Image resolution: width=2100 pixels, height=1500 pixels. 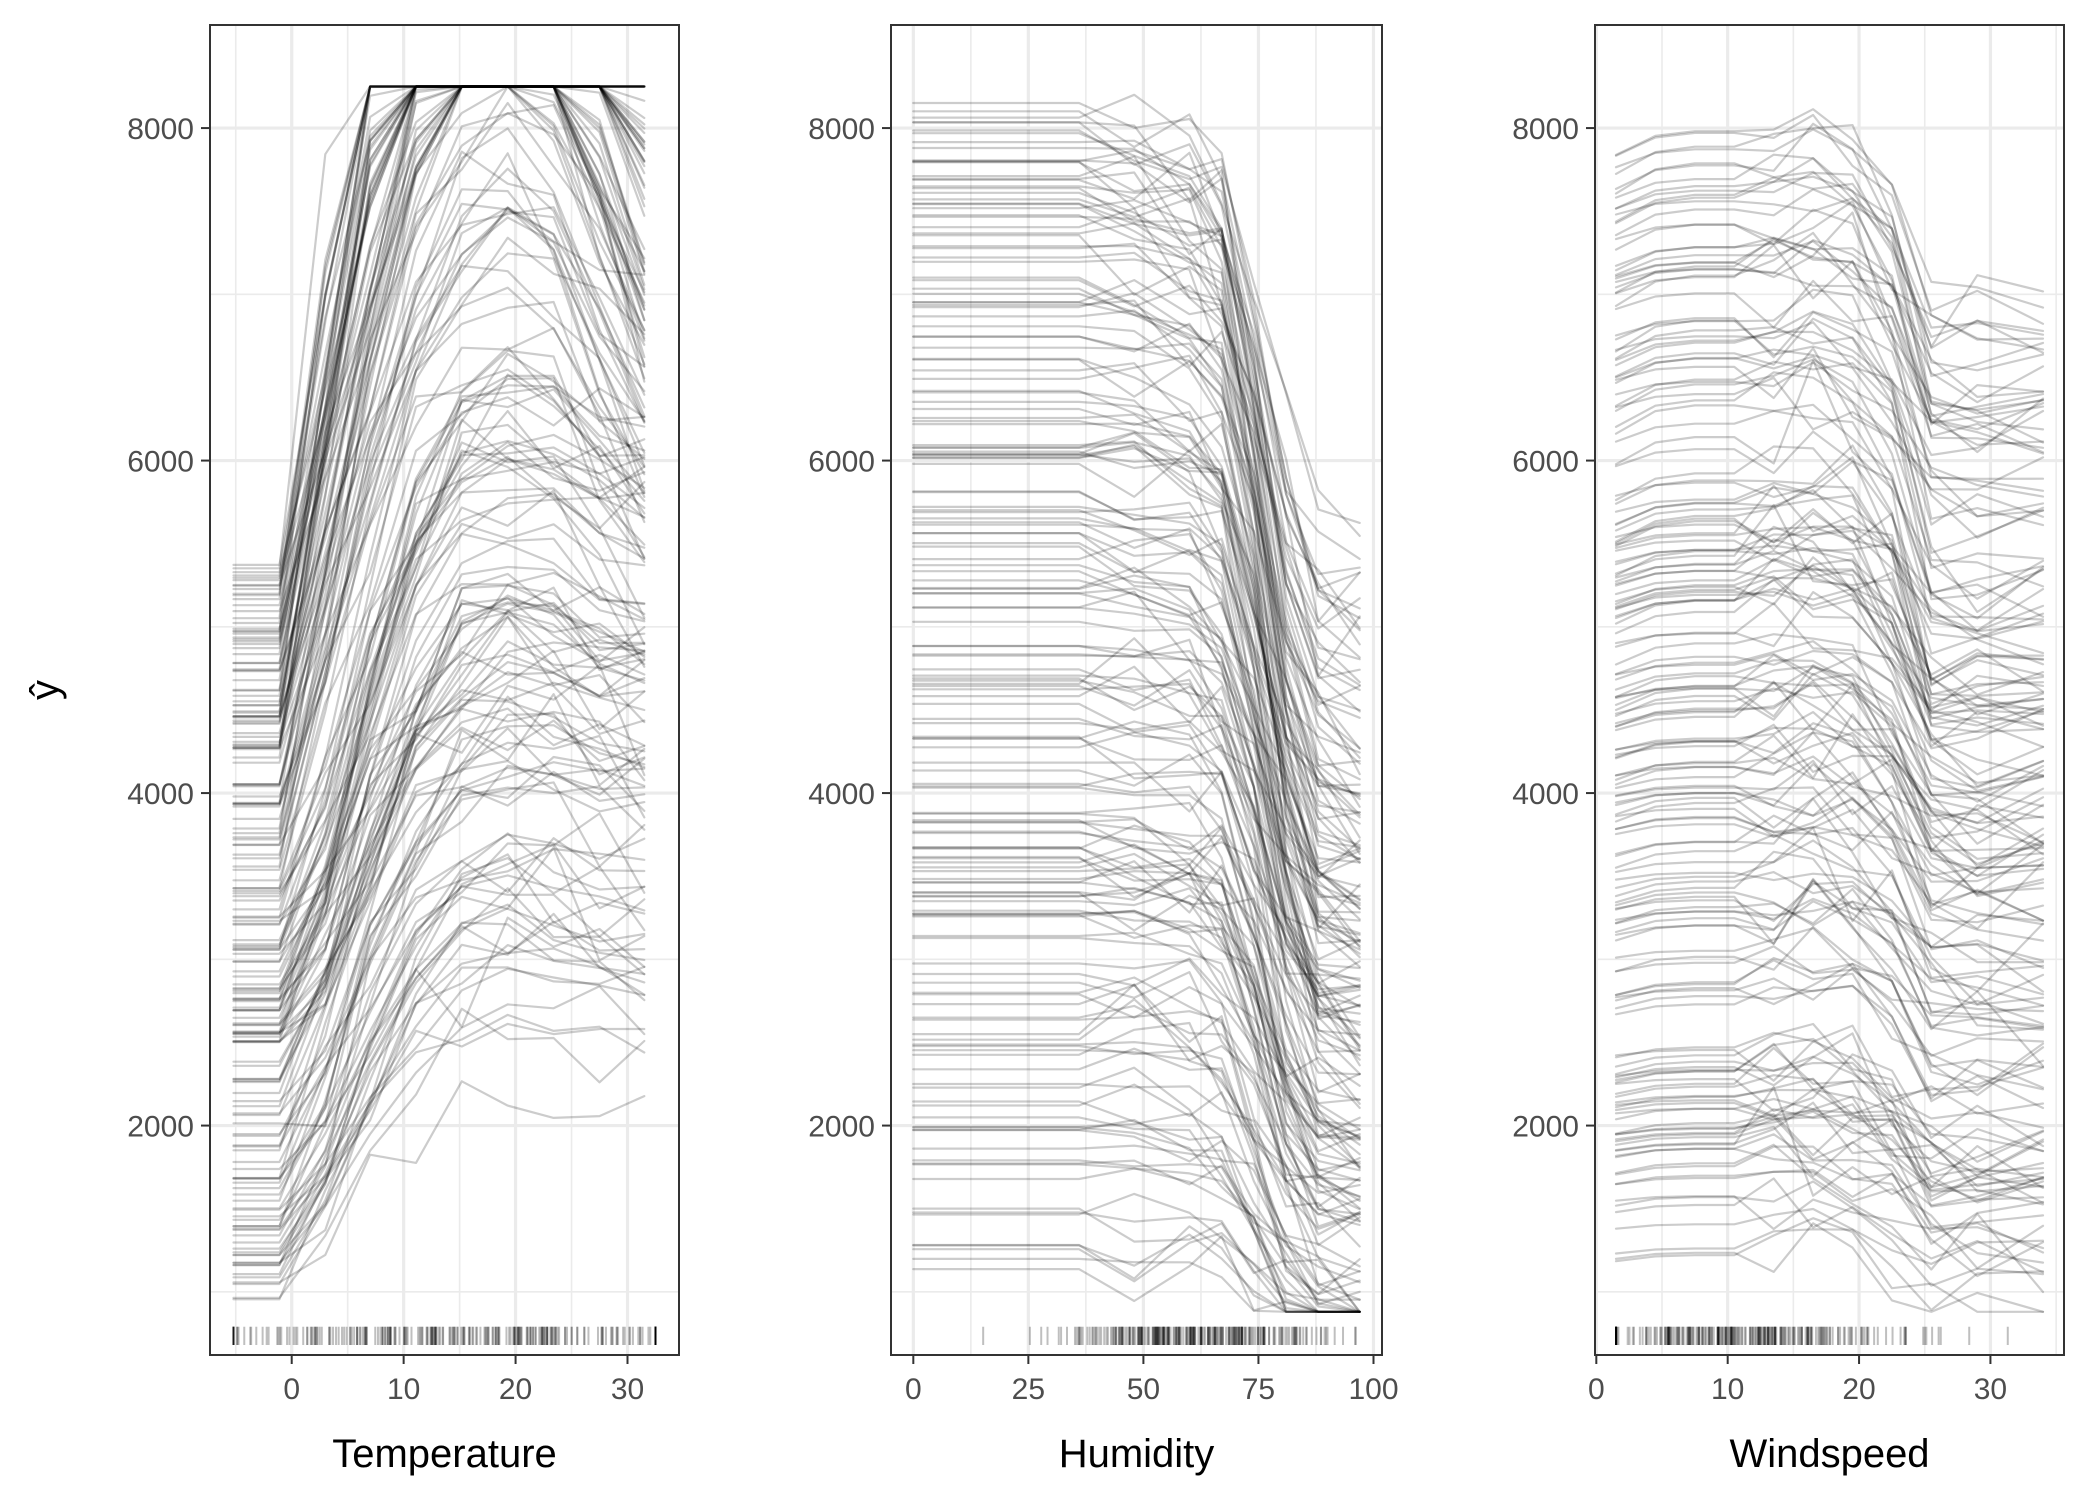 I want to click on y-tick-label: 6000, so click(x=1545, y=462).